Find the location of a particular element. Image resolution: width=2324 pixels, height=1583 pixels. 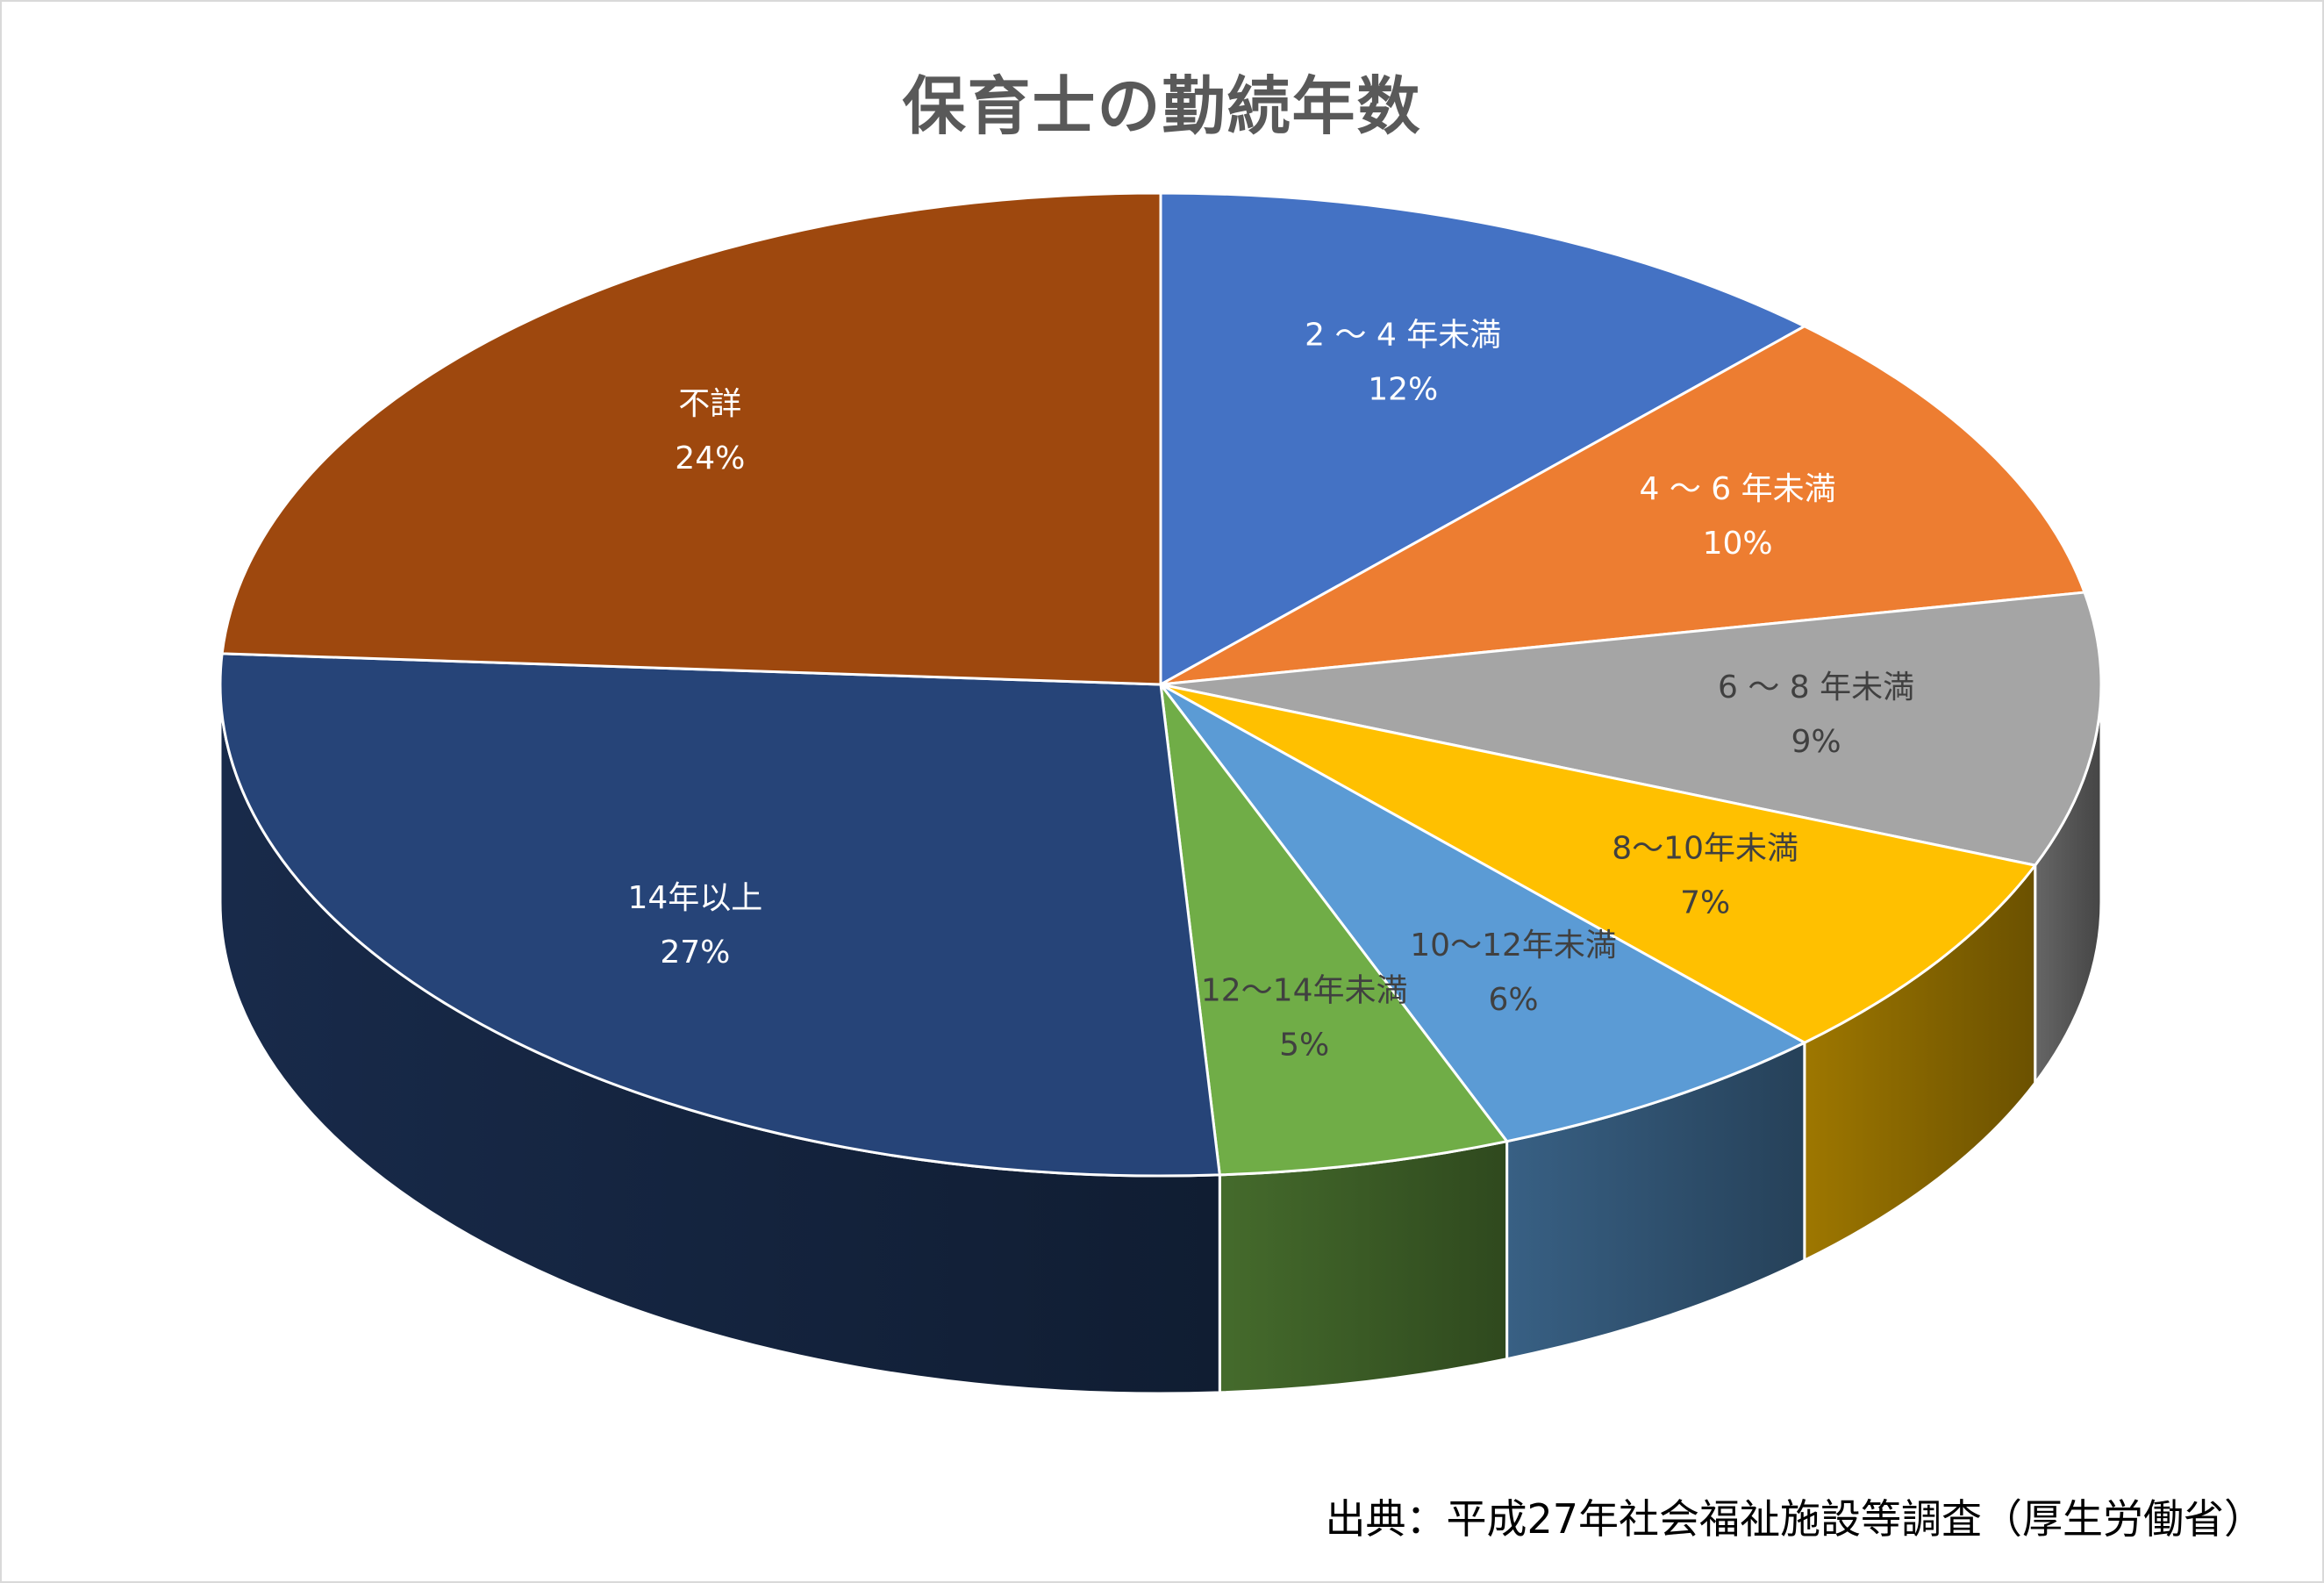

slice-label-category-2: 6 ～ 8 年未満 is located at coordinates (1816, 688).